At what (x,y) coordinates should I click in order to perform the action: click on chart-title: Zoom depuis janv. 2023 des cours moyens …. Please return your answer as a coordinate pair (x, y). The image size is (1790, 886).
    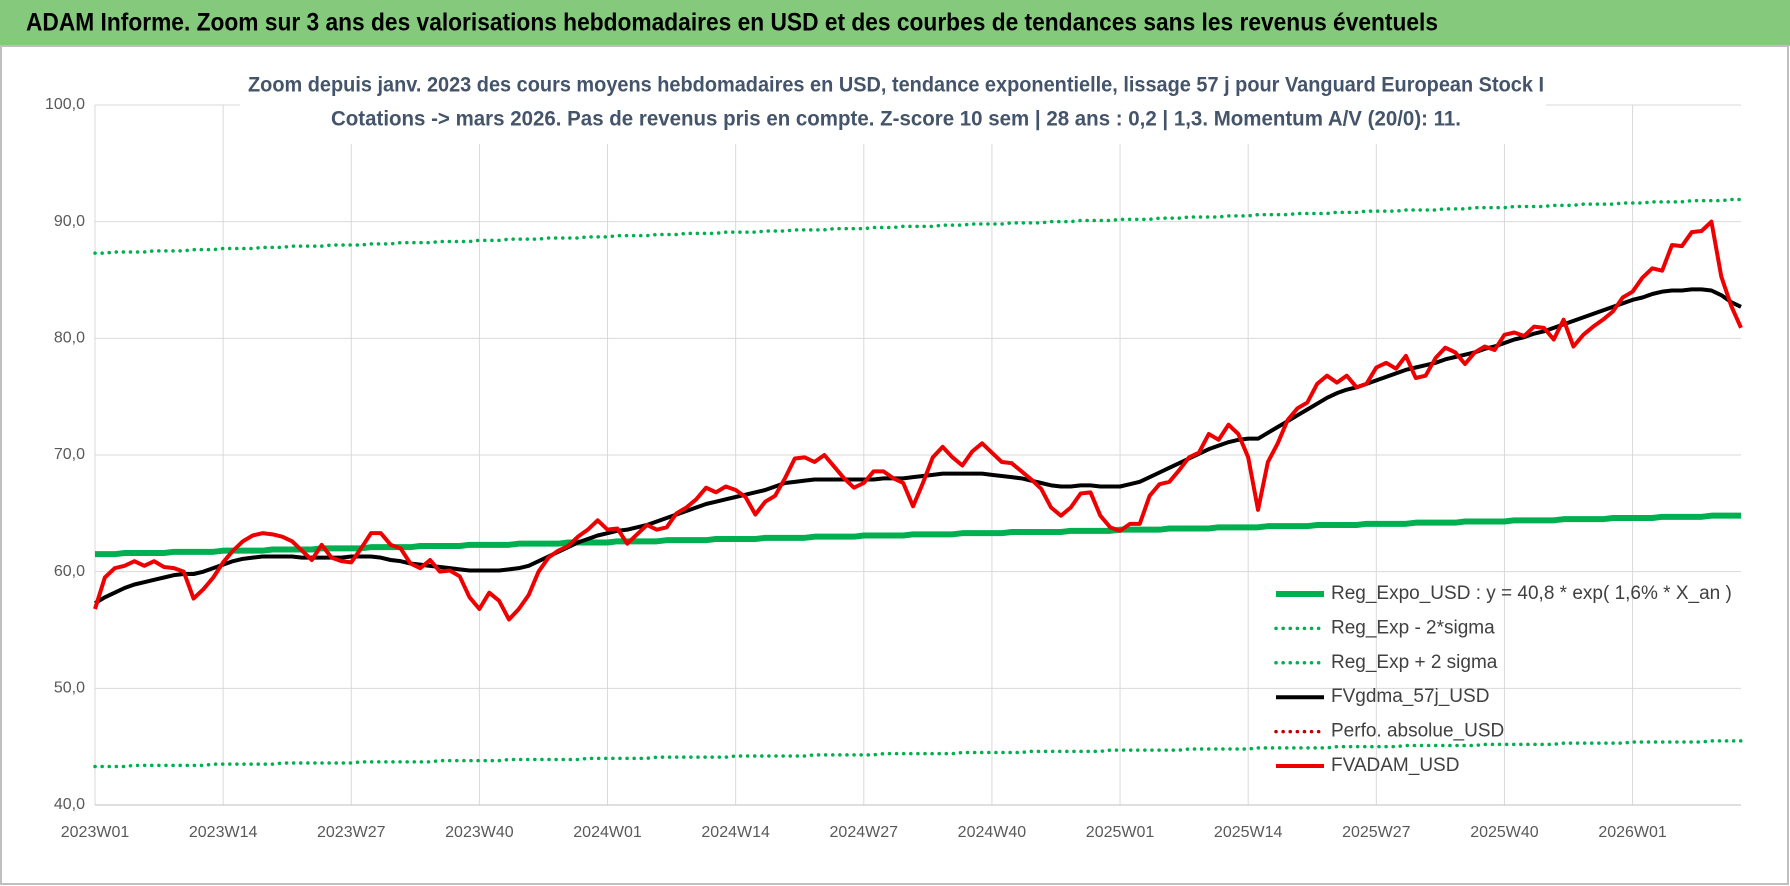
    Looking at the image, I should click on (896, 85).